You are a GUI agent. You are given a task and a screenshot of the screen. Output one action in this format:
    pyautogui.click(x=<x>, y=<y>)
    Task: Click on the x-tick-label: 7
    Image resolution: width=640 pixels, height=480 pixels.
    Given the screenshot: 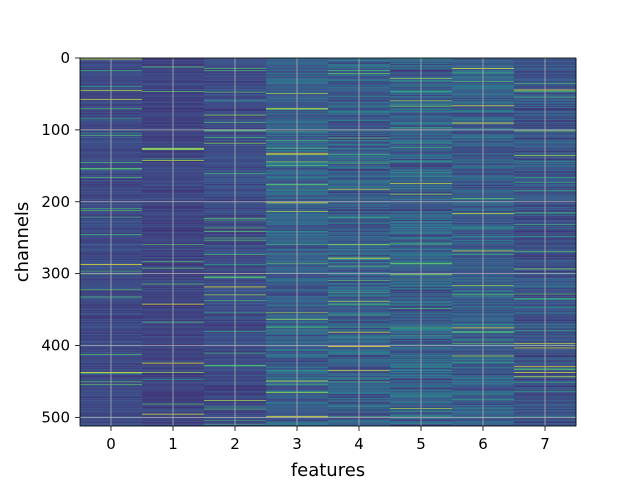 What is the action you would take?
    pyautogui.click(x=545, y=444)
    